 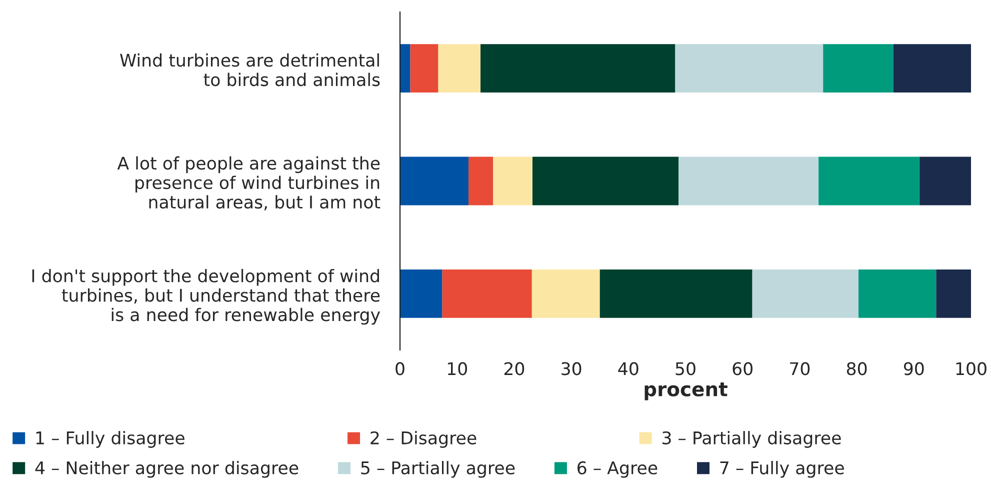 I want to click on x-tick-label: 30, so click(x=572, y=369).